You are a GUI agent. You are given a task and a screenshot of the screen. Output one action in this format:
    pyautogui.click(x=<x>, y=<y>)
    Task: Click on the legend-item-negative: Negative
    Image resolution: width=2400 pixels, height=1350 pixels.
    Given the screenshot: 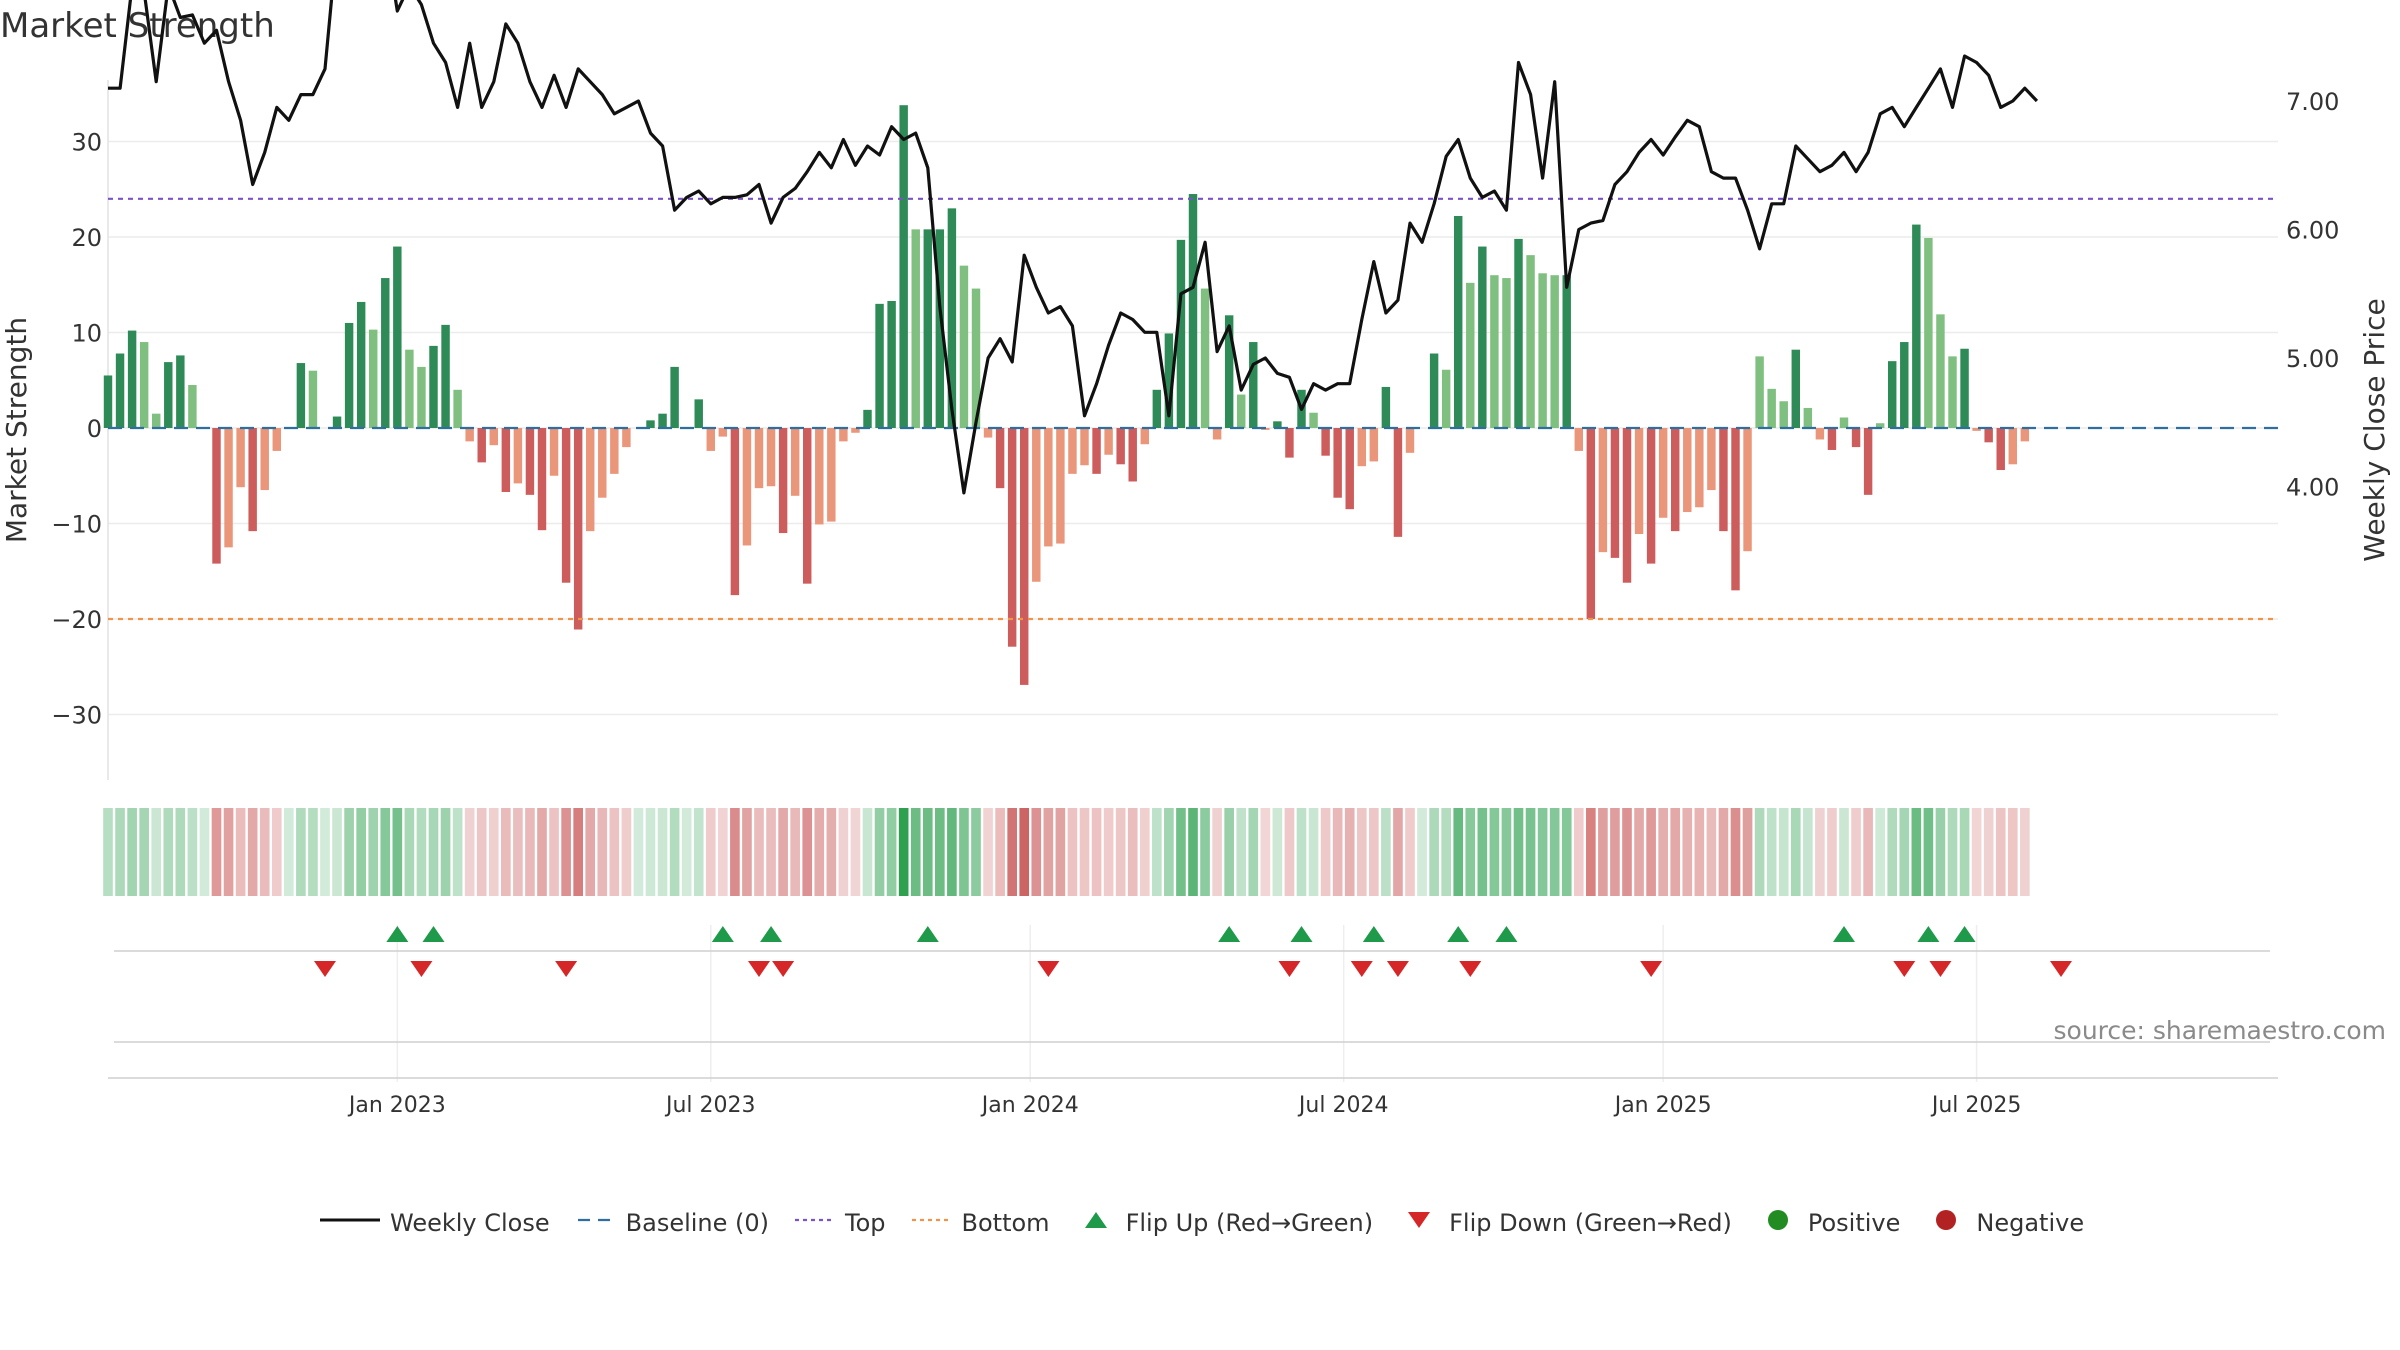 What is the action you would take?
    pyautogui.click(x=2005, y=1223)
    